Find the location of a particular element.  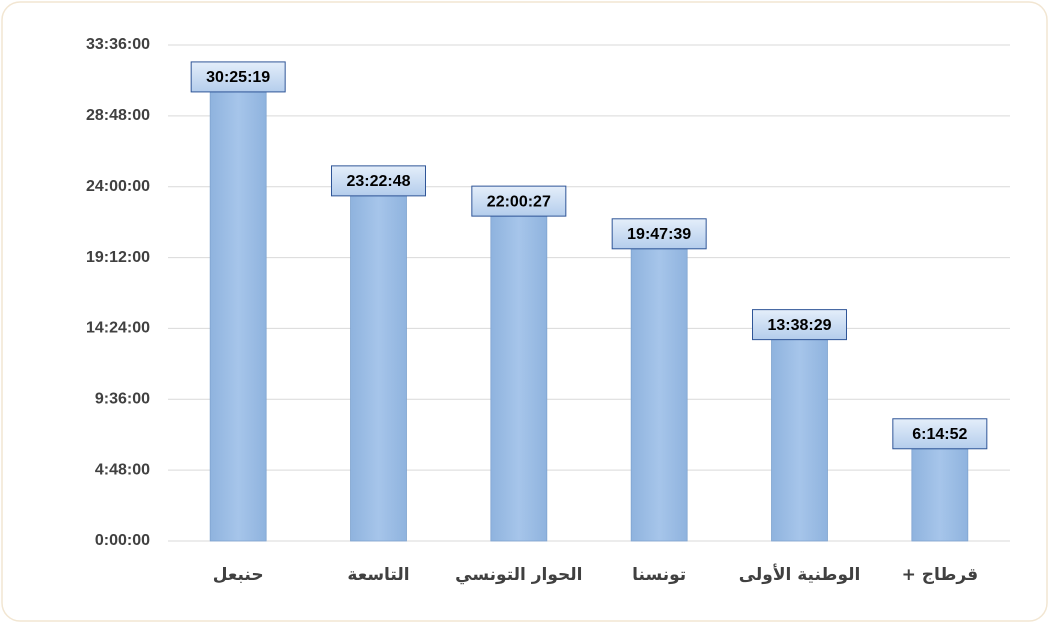

x-tick-label: تونسنا is located at coordinates (659, 575).